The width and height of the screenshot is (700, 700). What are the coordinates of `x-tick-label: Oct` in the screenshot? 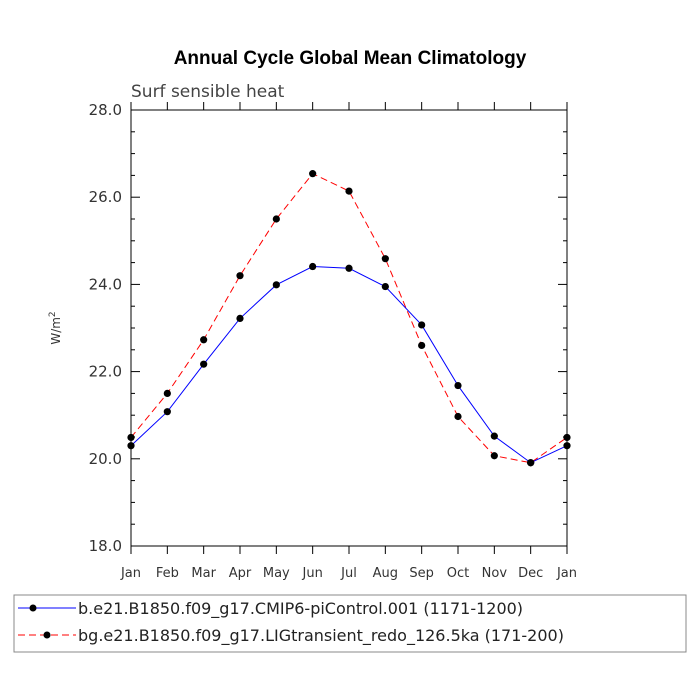 It's located at (458, 573).